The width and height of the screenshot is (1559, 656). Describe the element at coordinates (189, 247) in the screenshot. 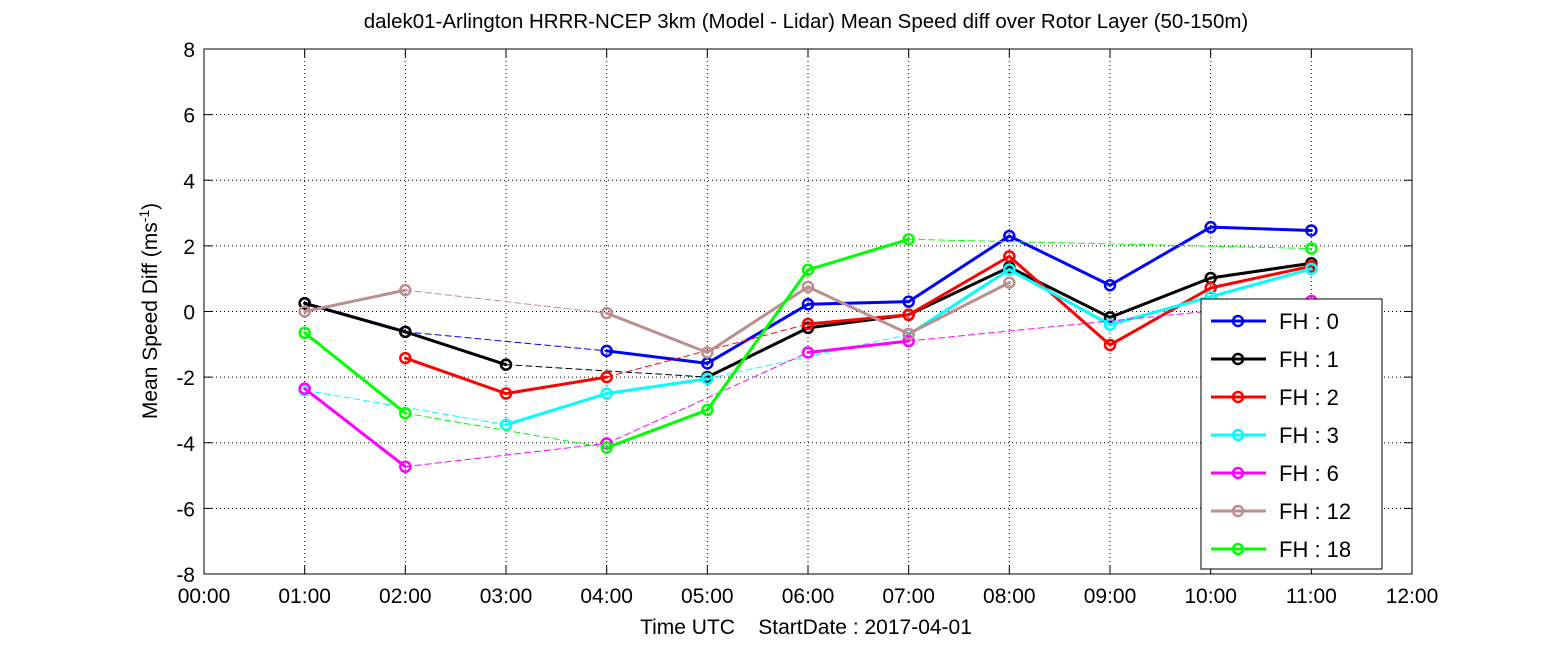

I see `y-tick-label: 2` at that location.